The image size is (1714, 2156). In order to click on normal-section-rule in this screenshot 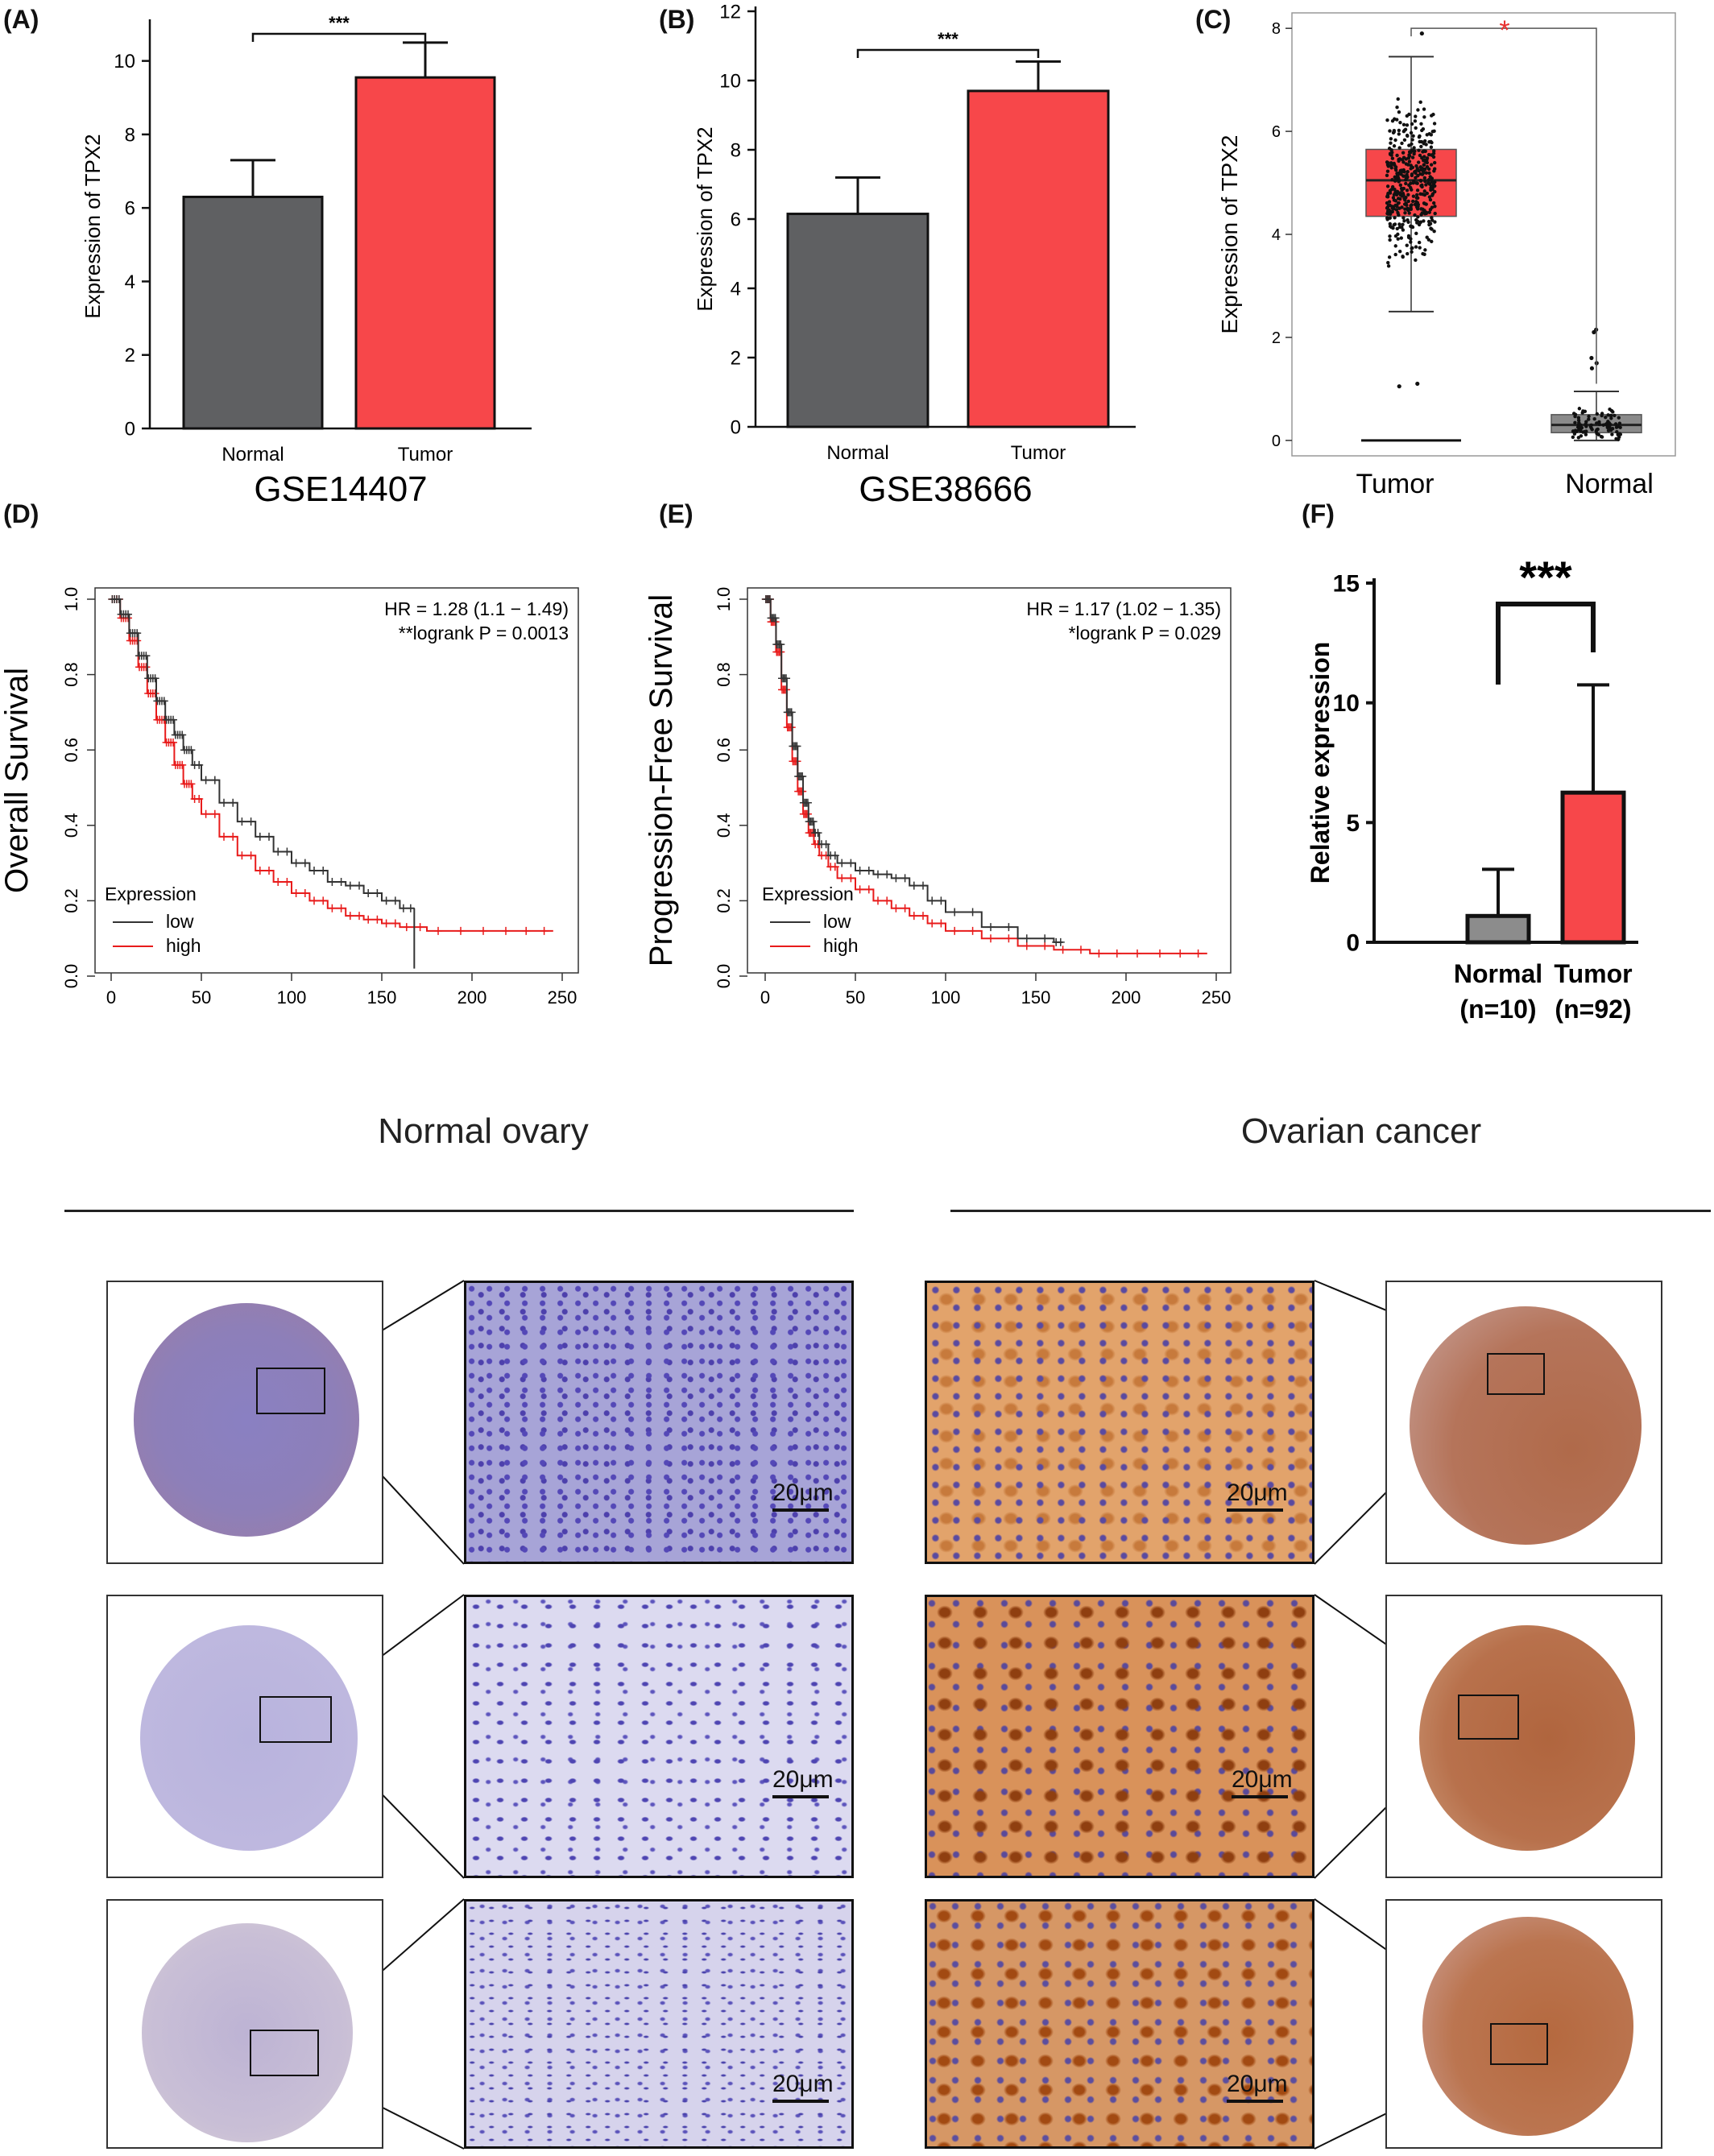, I will do `click(459, 1211)`.